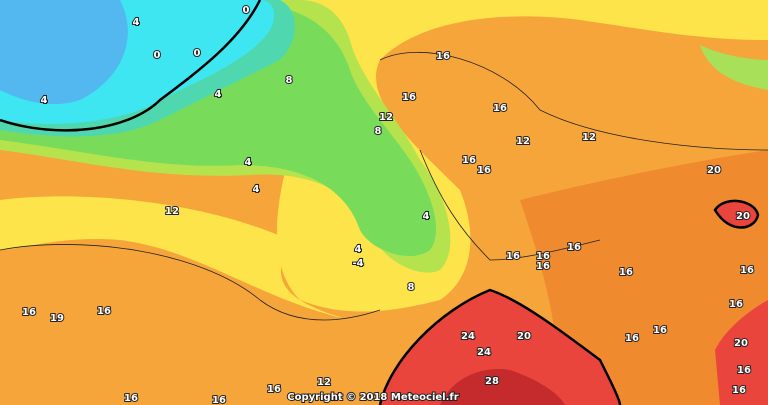 The height and width of the screenshot is (405, 768). What do you see at coordinates (734, 67) in the screenshot?
I see `green-ne` at bounding box center [734, 67].